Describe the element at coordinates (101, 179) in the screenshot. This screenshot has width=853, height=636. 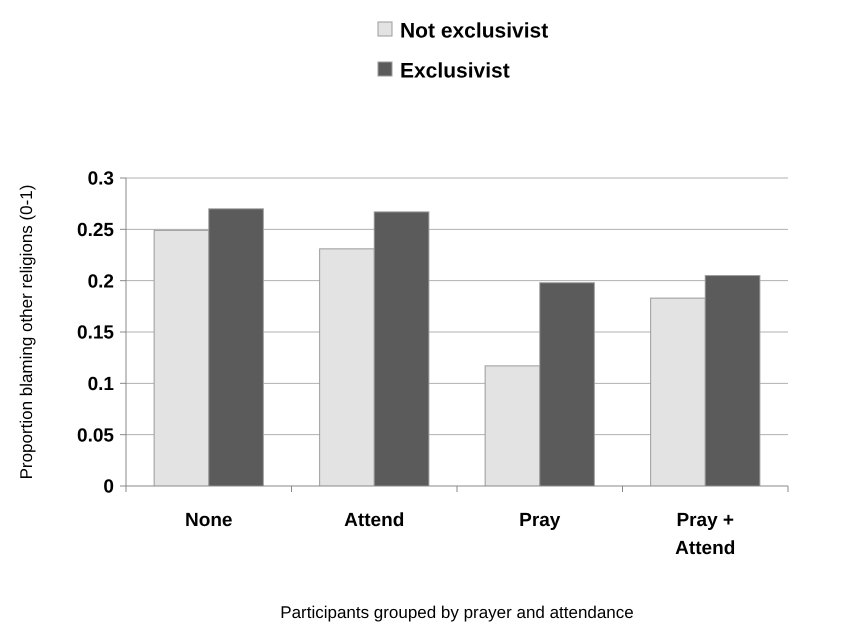
I see `y-tick-label: 0.3` at that location.